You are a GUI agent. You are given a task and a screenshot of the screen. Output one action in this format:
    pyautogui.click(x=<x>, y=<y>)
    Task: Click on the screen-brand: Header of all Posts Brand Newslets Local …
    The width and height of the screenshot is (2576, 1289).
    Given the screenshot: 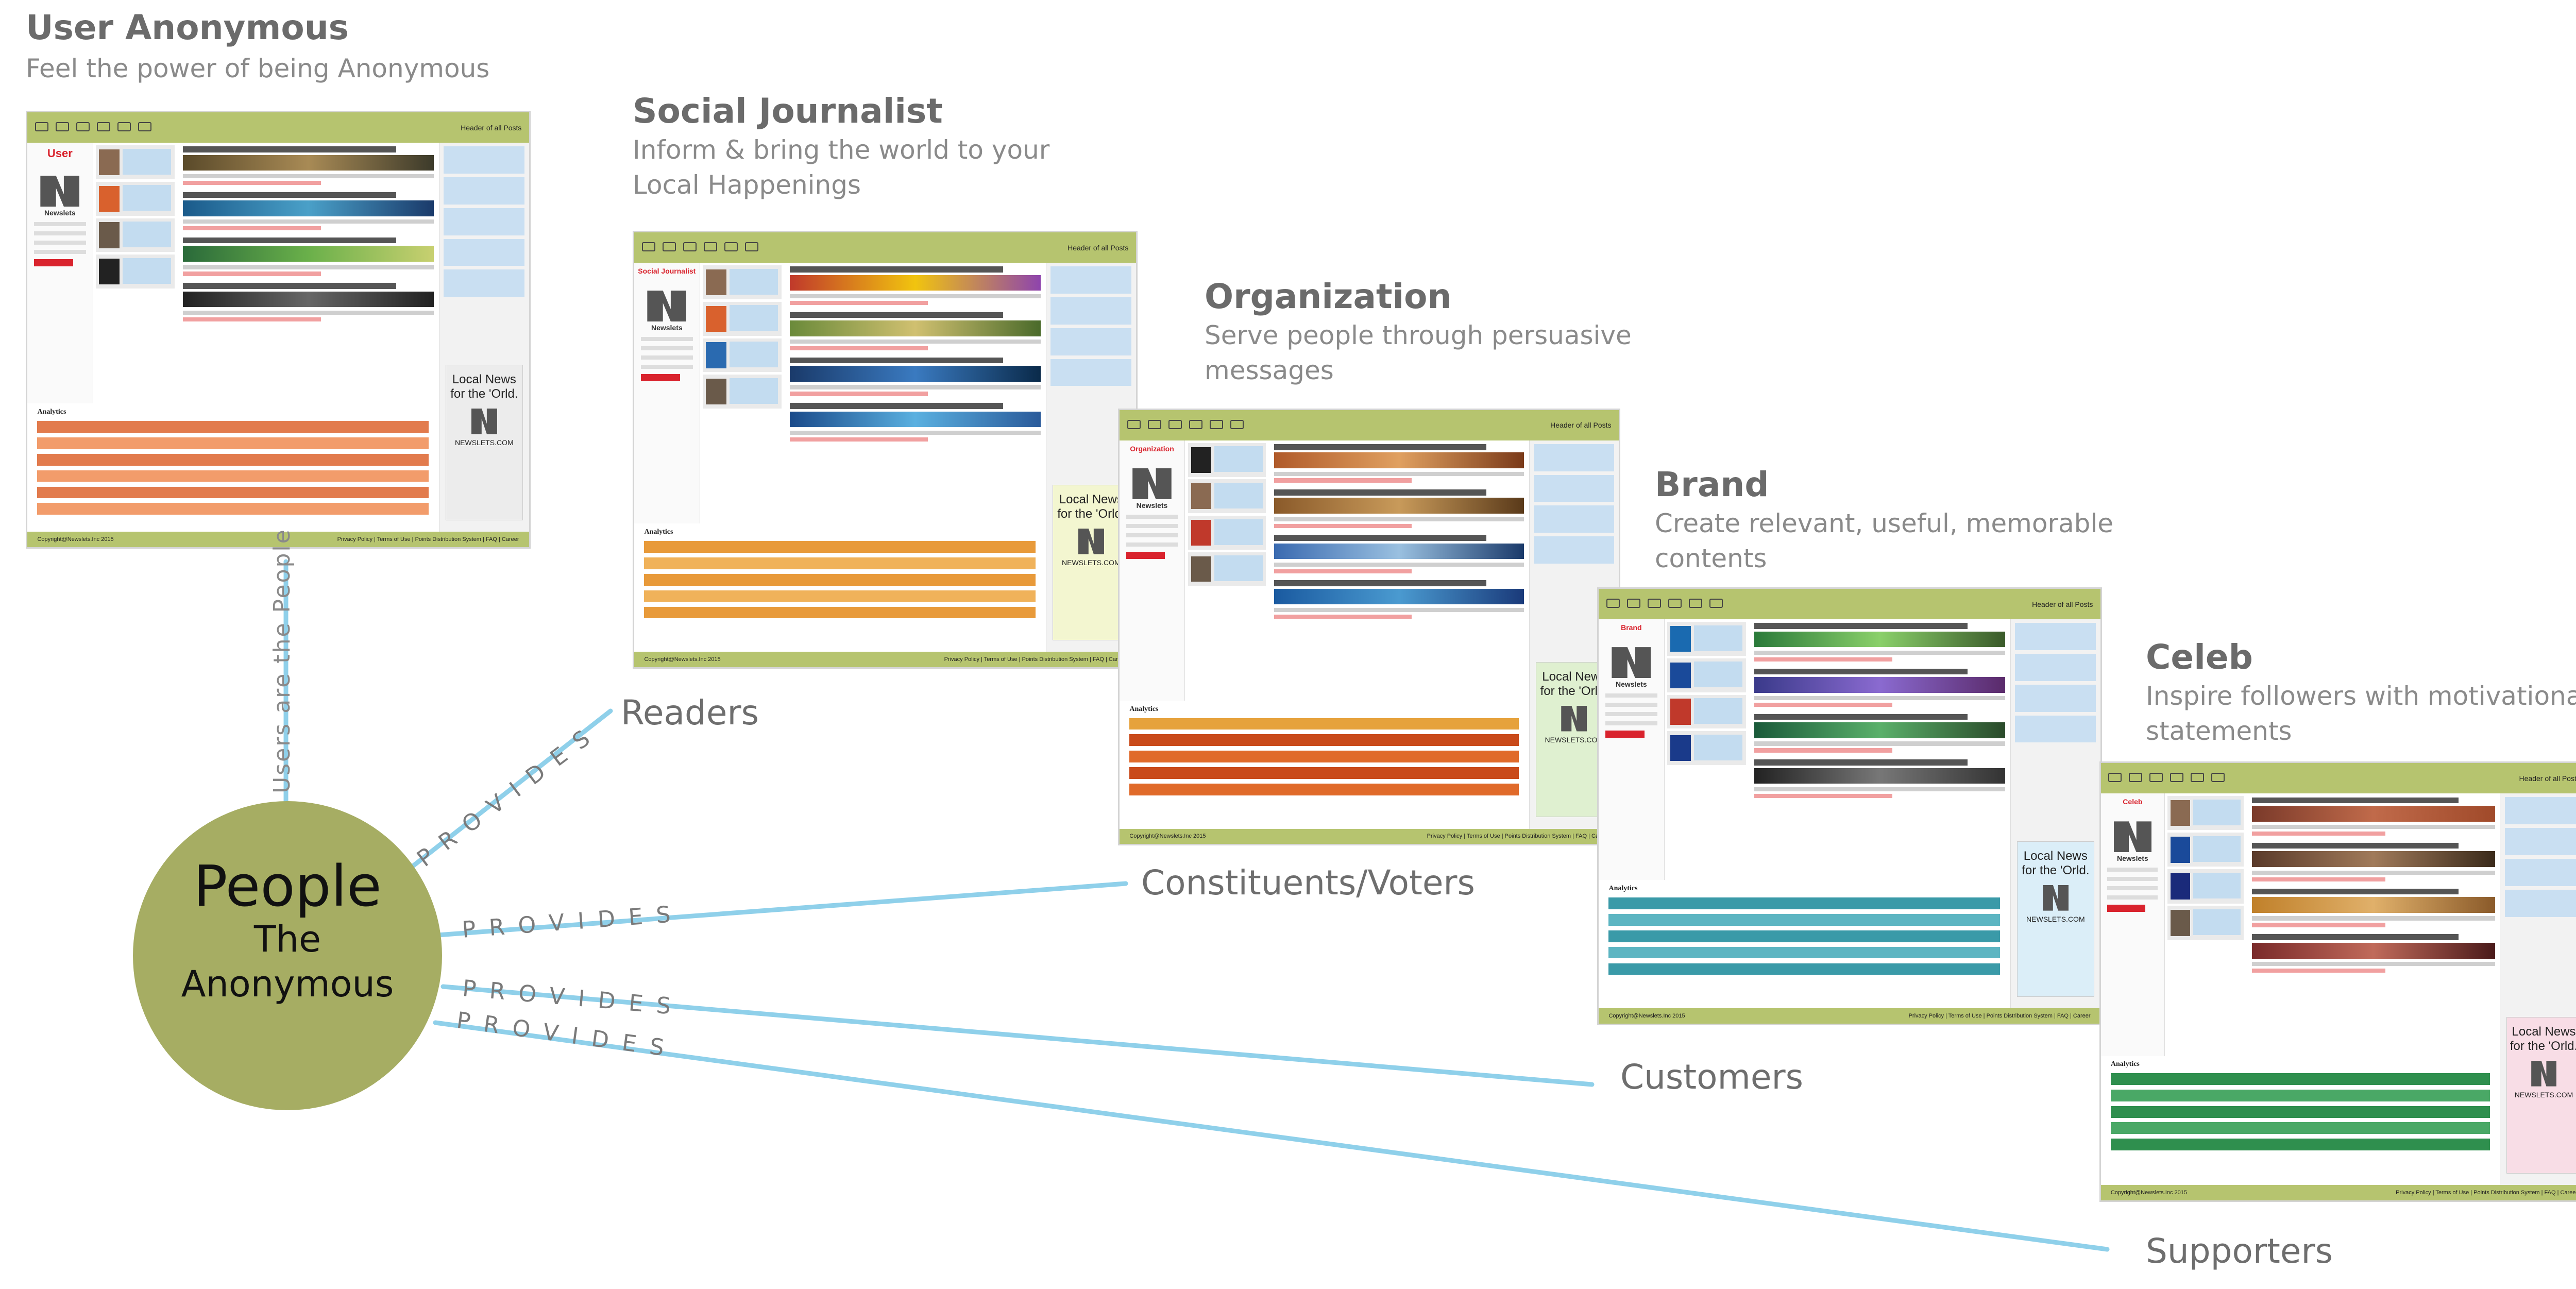 What is the action you would take?
    pyautogui.click(x=1849, y=806)
    